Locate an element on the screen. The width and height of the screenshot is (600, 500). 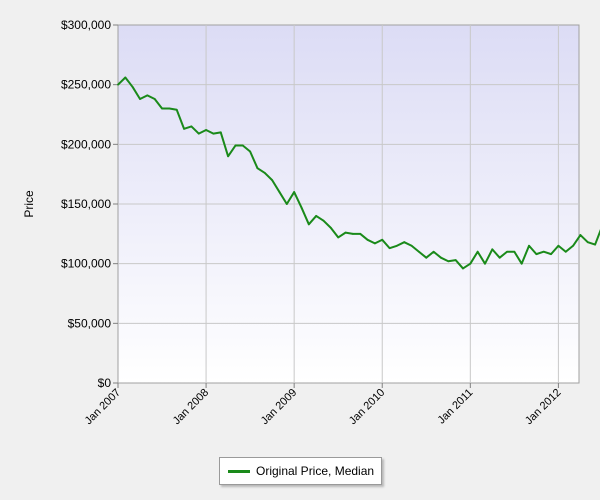
y-axis-label: Price is located at coordinates (29, 204).